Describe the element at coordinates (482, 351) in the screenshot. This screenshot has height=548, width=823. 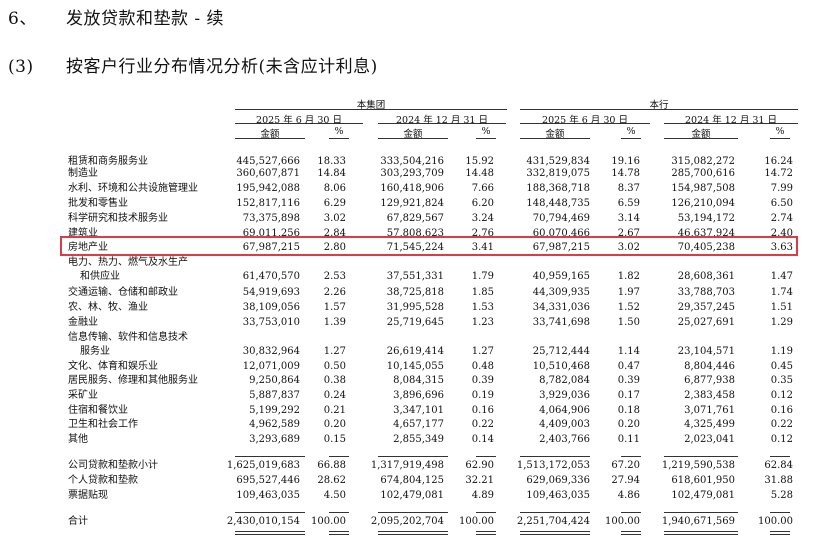
I see `percent-cell: 1.27` at that location.